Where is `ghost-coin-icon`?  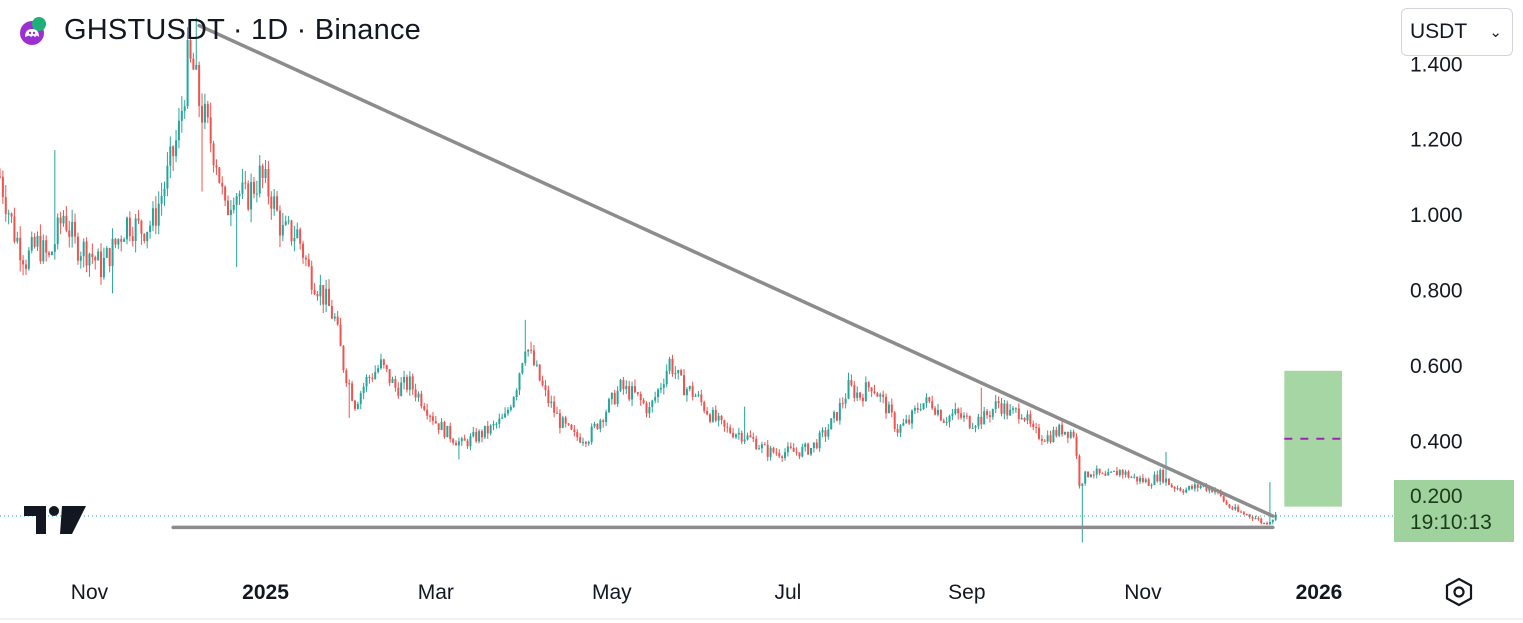
ghost-coin-icon is located at coordinates (32, 30).